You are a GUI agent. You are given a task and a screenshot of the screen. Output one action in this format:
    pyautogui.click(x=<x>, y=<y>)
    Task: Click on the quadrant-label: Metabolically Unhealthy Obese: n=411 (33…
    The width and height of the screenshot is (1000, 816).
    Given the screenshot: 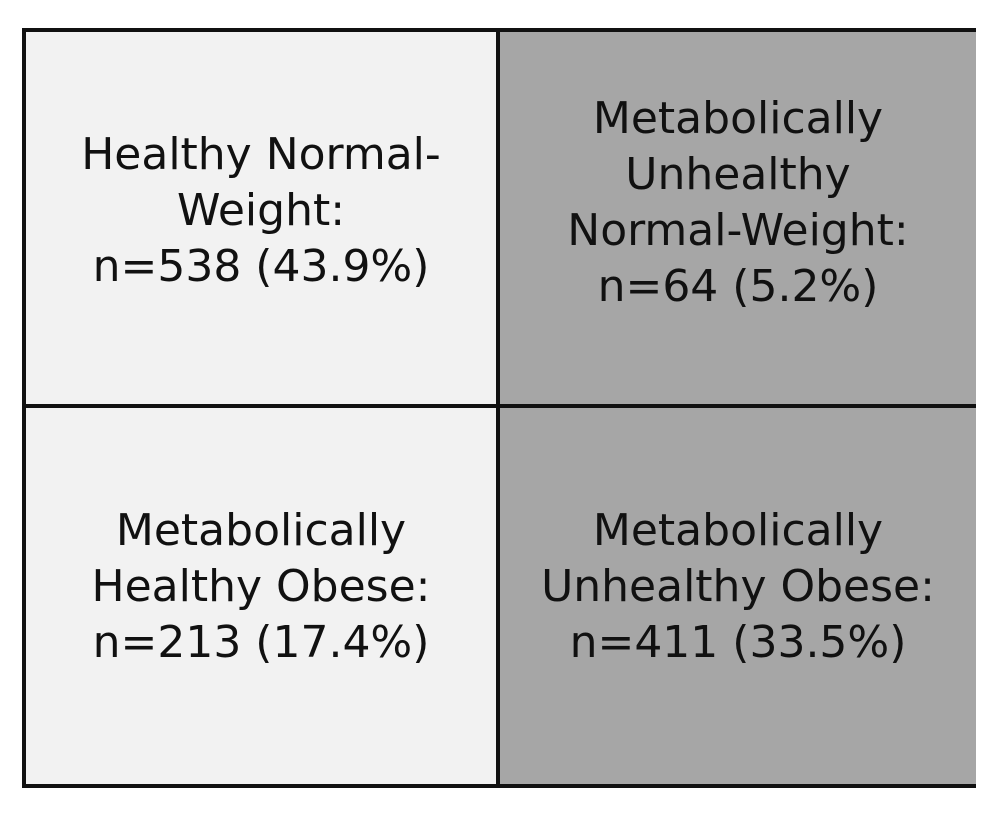 What is the action you would take?
    pyautogui.click(x=738, y=586)
    